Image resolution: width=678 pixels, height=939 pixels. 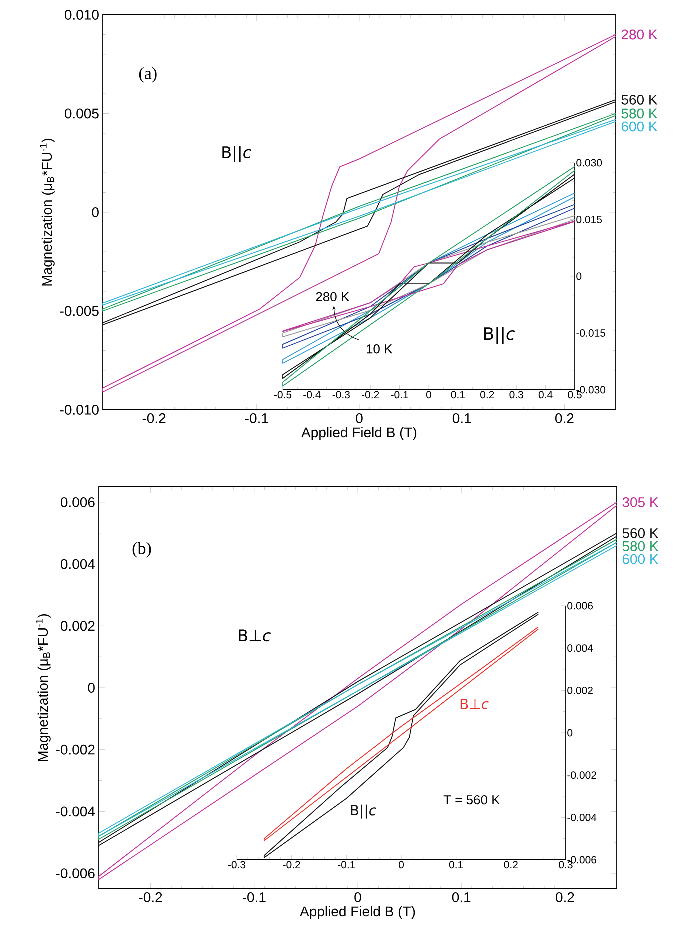 I want to click on series-label: 305 K, so click(x=640, y=502).